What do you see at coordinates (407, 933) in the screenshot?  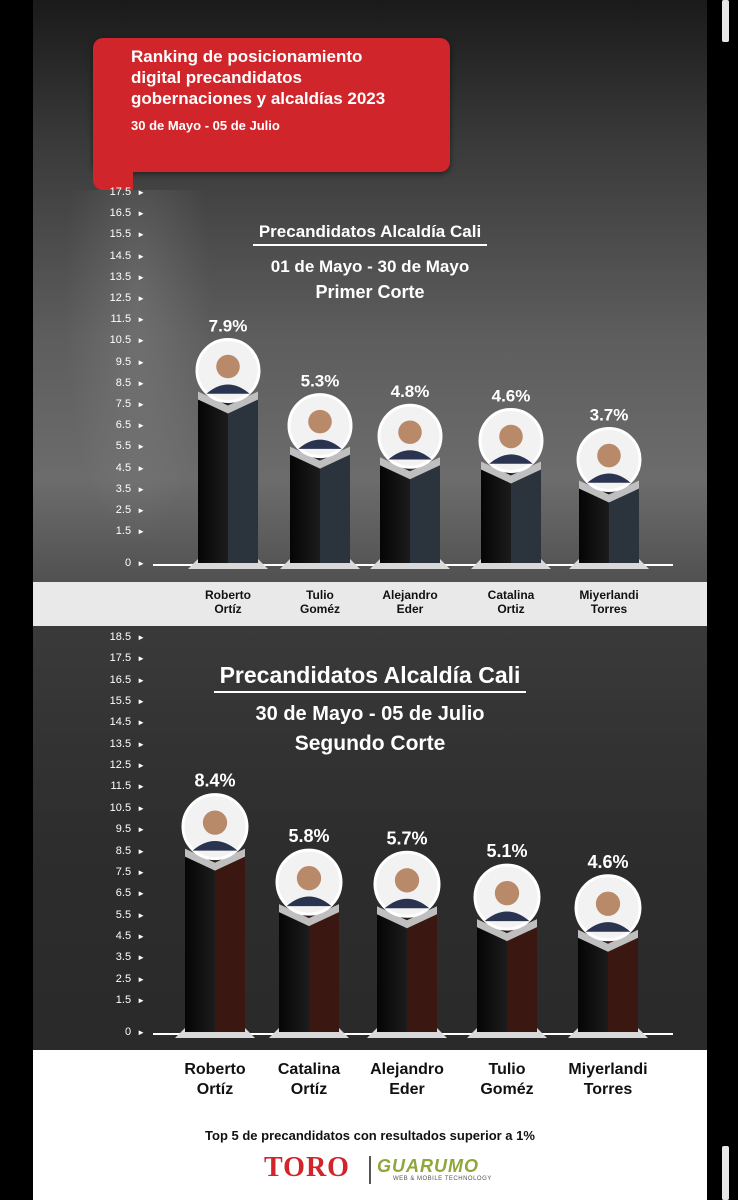 I see `bar-group: 5.7%` at bounding box center [407, 933].